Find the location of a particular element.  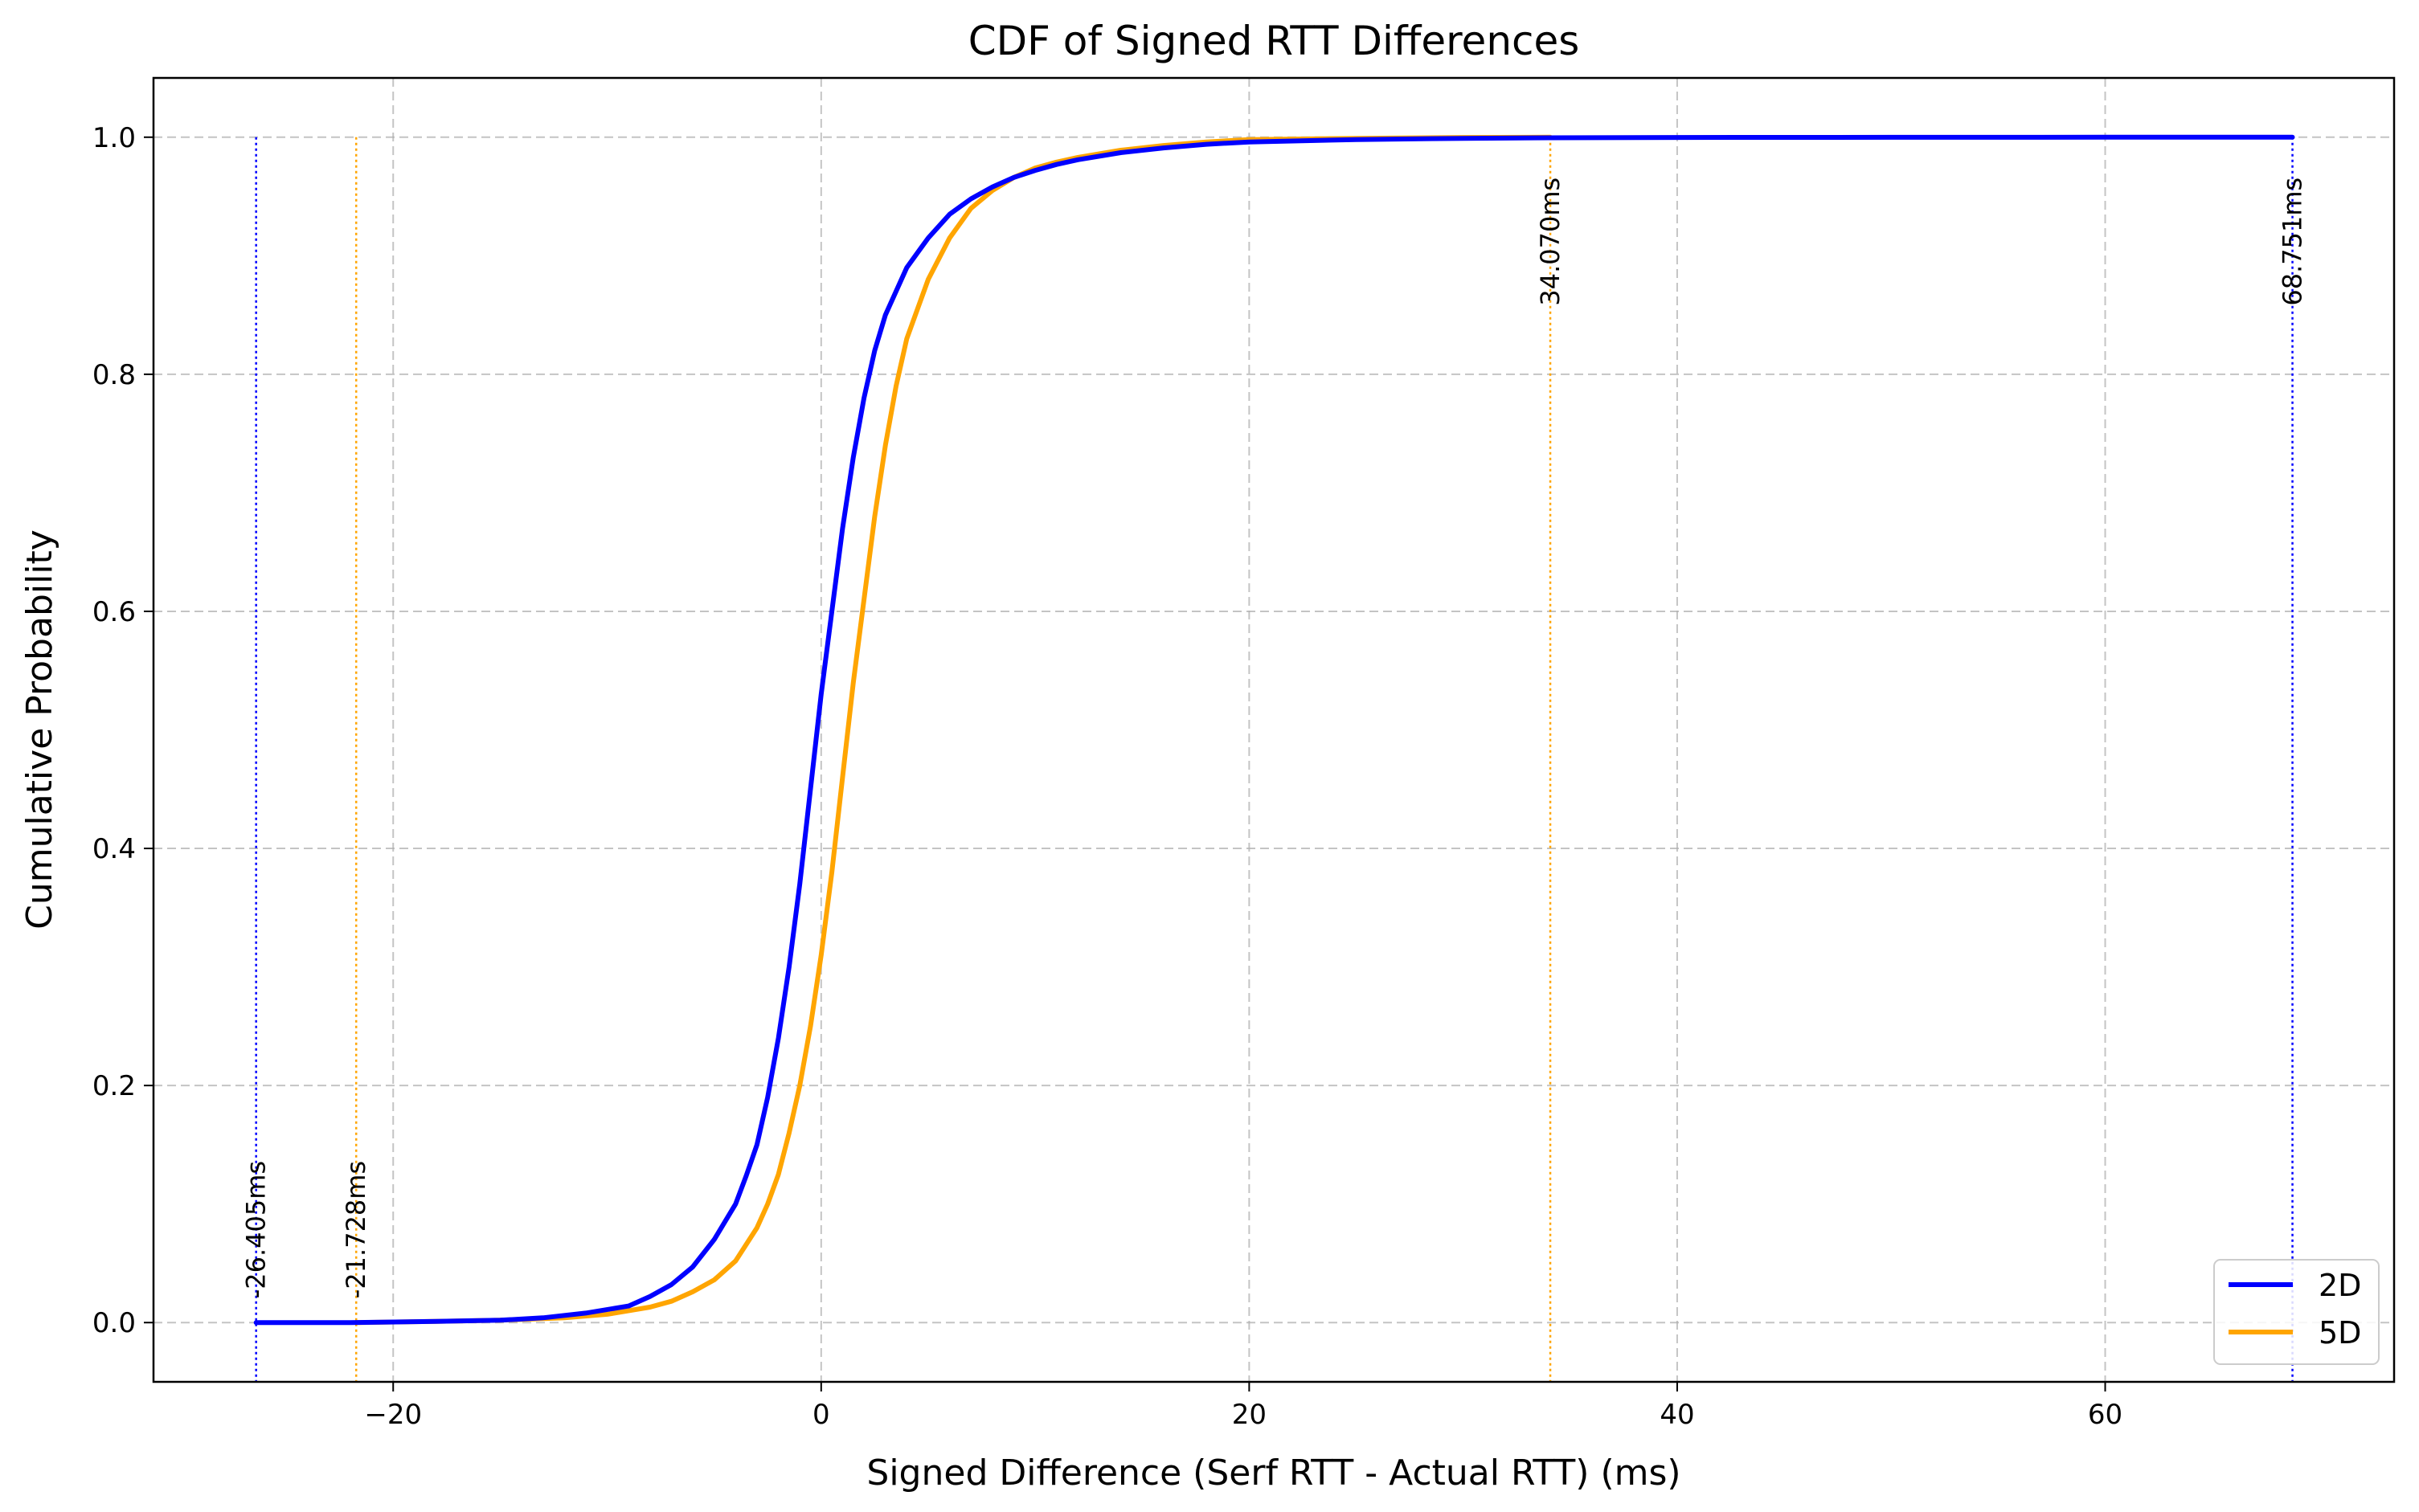

annotation-label: -21.728ms is located at coordinates (356, 1229).